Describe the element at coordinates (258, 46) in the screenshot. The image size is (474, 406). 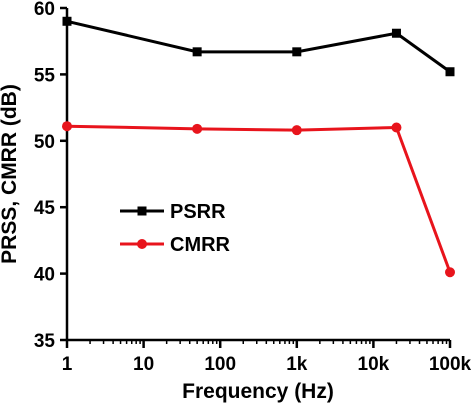
I see `series-psrr` at that location.